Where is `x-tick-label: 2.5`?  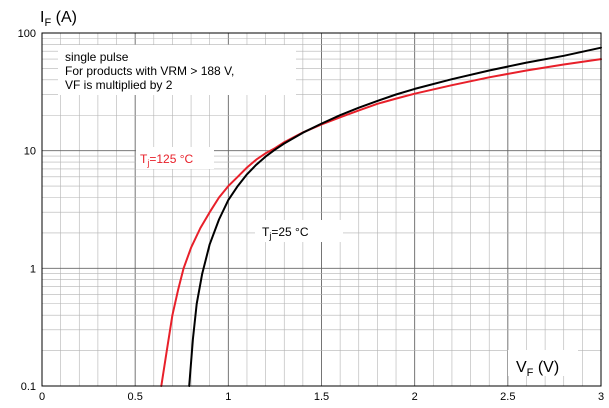 x-tick-label: 2.5 is located at coordinates (507, 397).